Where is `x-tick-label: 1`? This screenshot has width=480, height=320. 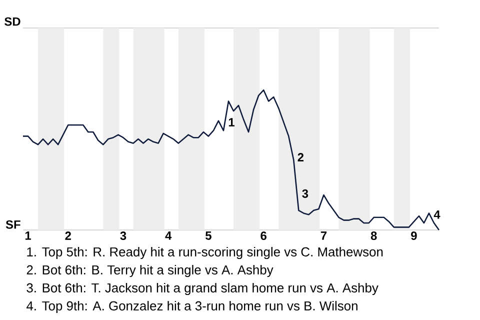 x-tick-label: 1 is located at coordinates (28, 236).